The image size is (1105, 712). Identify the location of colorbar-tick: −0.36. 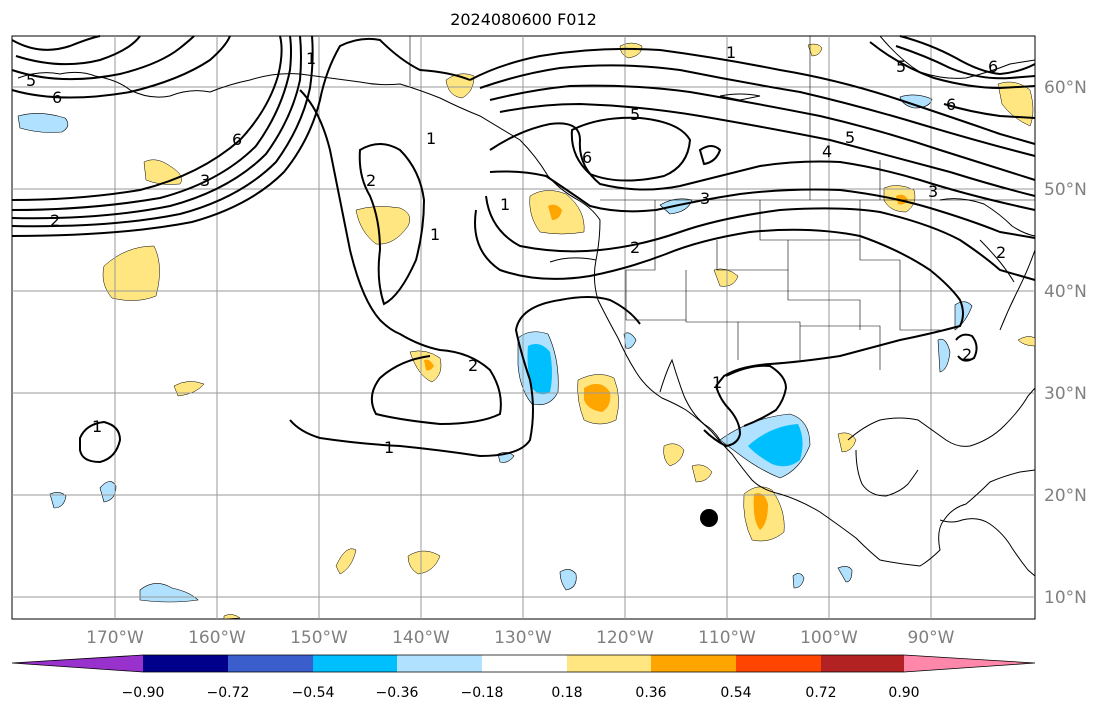
(397, 693).